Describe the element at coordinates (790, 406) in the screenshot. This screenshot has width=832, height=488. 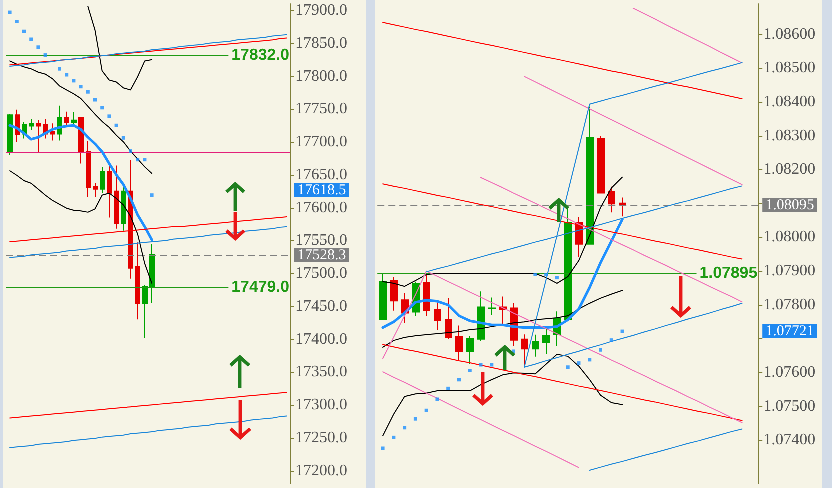
I see `y-tick-label: 1.07500` at that location.